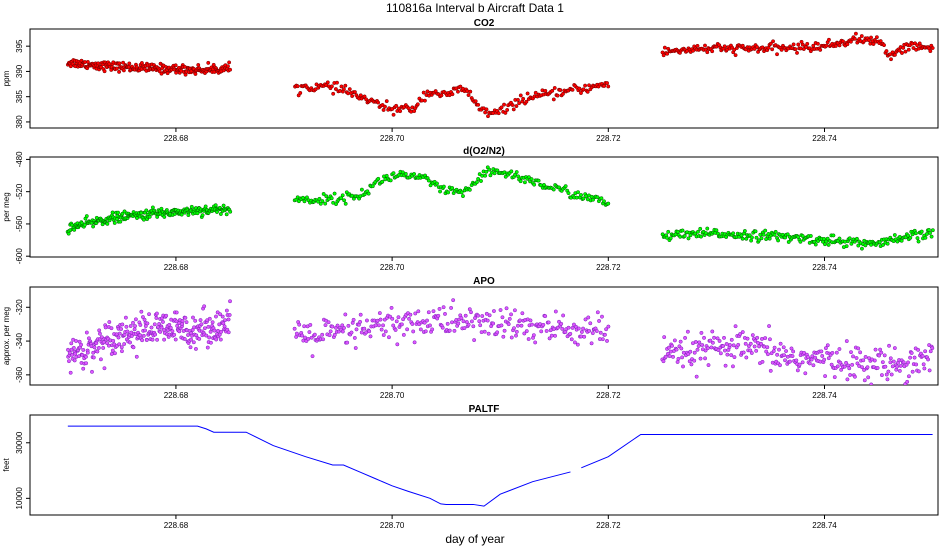 The height and width of the screenshot is (550, 950). What do you see at coordinates (176, 138) in the screenshot?
I see `x-tick-label: 228.68` at bounding box center [176, 138].